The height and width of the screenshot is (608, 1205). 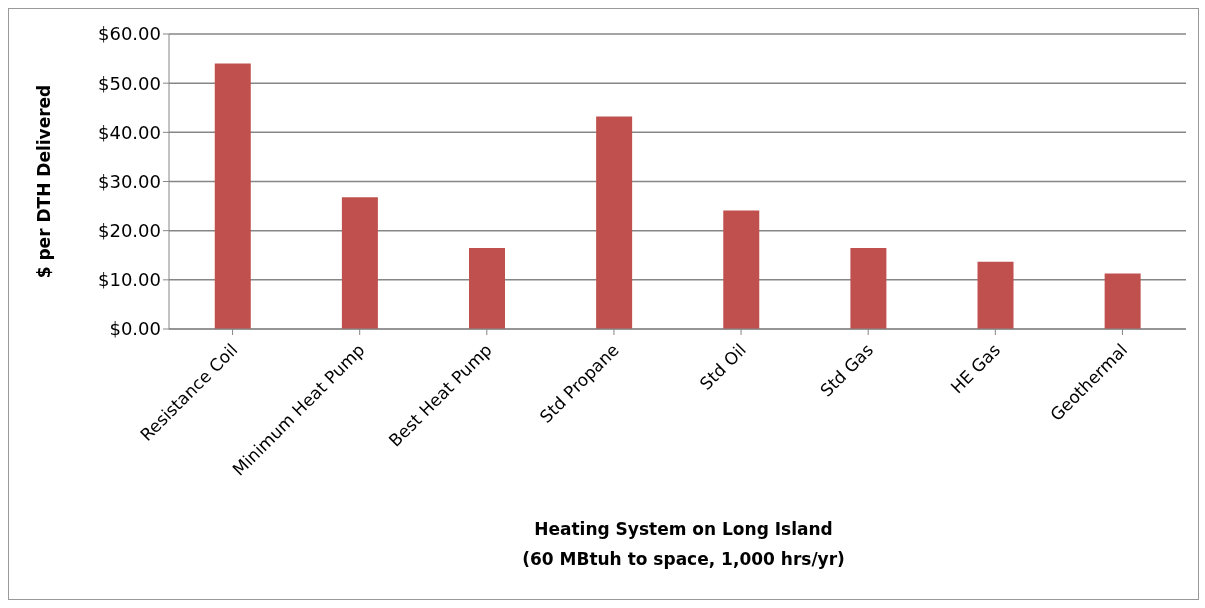 What do you see at coordinates (683, 544) in the screenshot?
I see `x-axis-title: Heating System on Long Island (60 MBtuh to space, 1,000 hrs/yr)` at bounding box center [683, 544].